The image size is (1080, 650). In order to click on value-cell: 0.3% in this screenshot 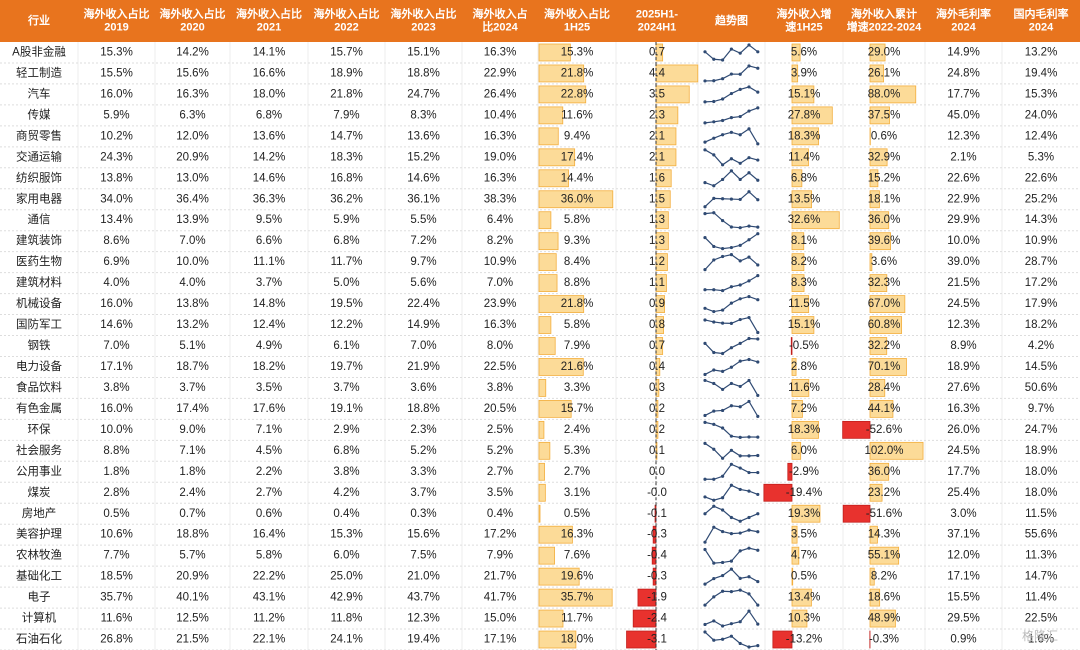, I will do `click(423, 514)`.